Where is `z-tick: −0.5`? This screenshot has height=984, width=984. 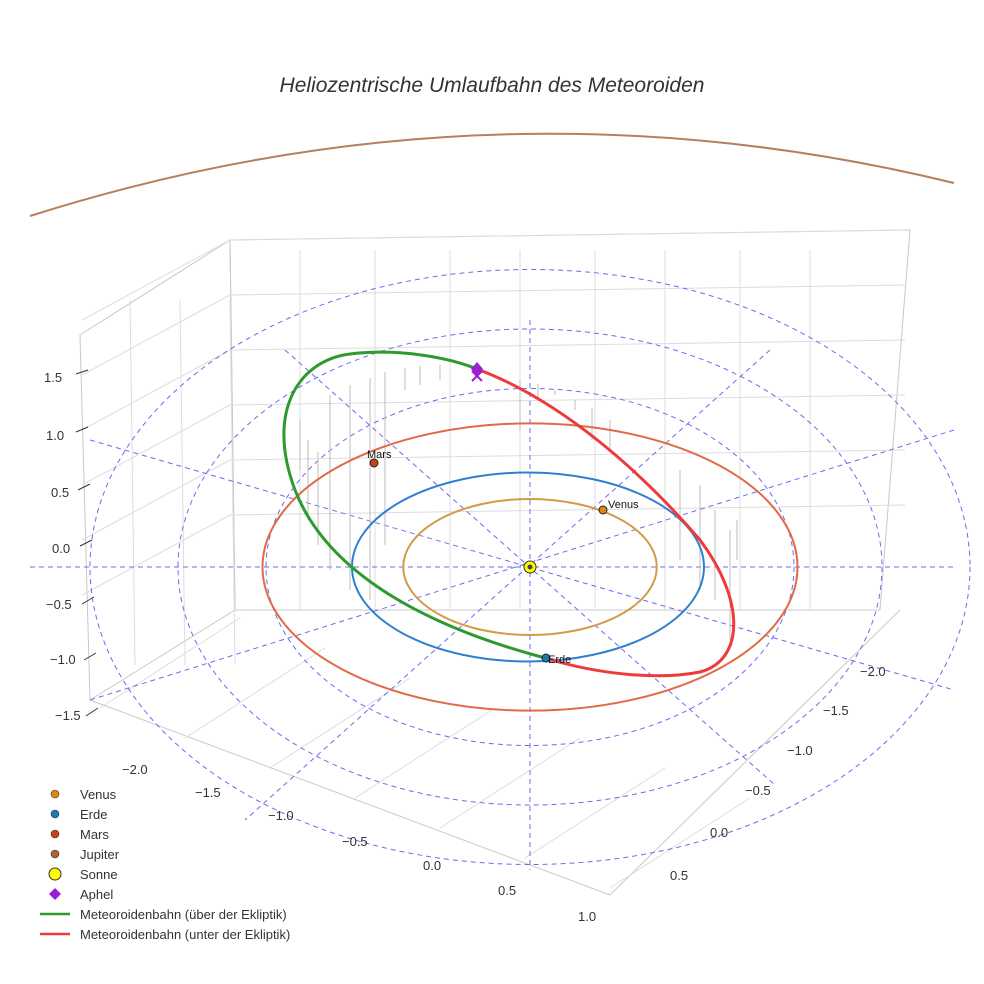
z-tick: −0.5 is located at coordinates (59, 604).